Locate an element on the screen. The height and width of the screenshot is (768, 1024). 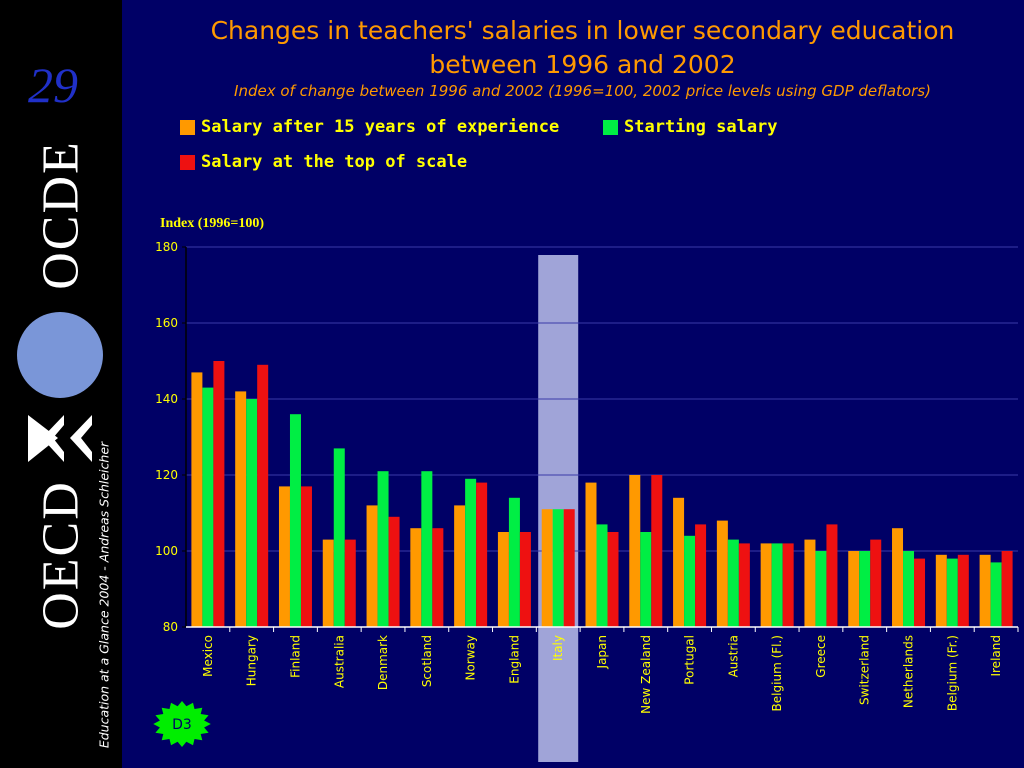
x-tick-label: Hungary is located at coordinates (252, 660).